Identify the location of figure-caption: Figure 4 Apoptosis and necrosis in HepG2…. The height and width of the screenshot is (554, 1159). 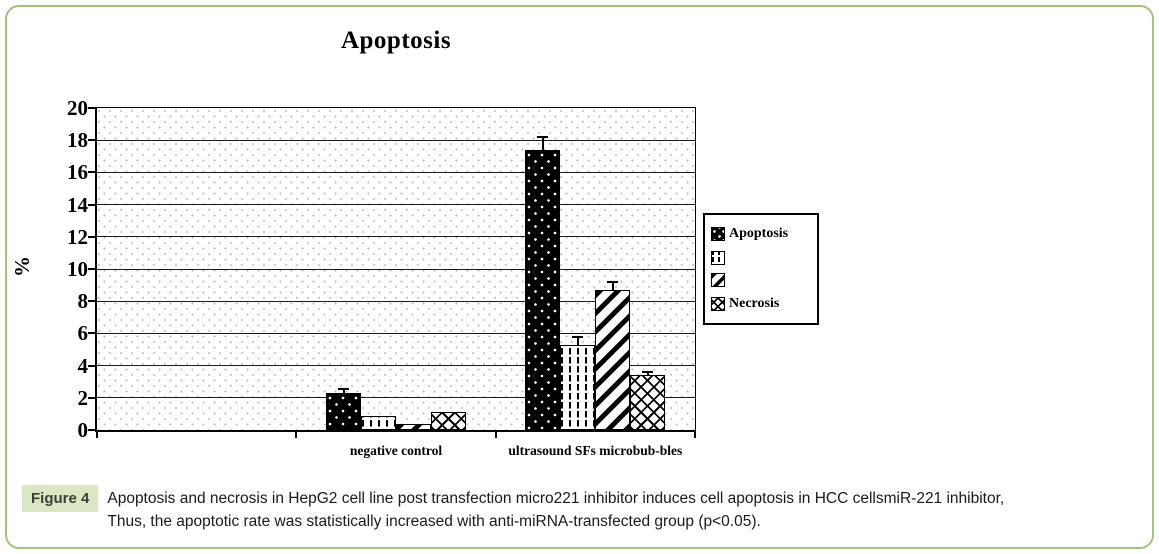
(581, 509).